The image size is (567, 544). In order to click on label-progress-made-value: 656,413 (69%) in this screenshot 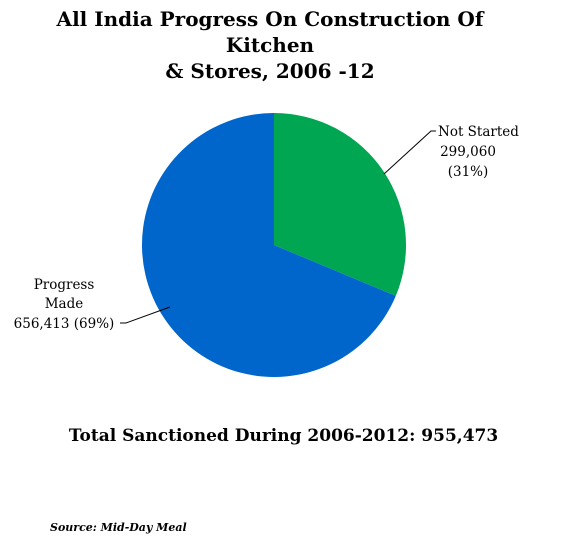, I will do `click(64, 324)`.